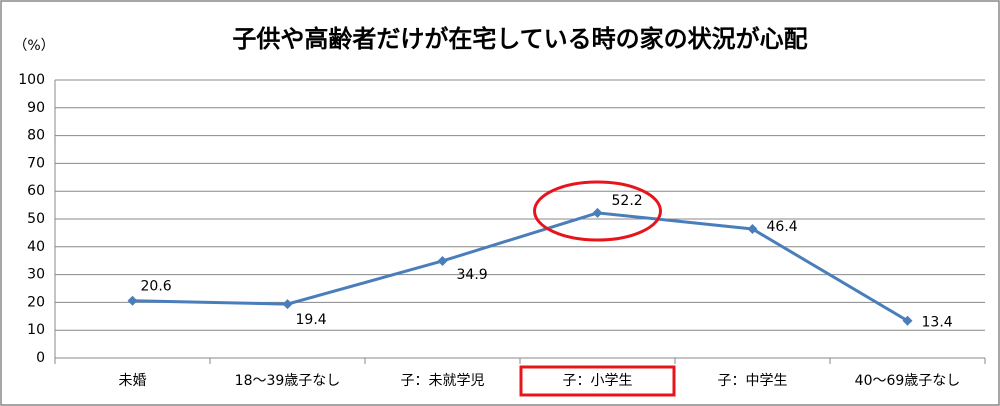 The width and height of the screenshot is (1000, 406). What do you see at coordinates (472, 275) in the screenshot?
I see `data-label: 34.9` at bounding box center [472, 275].